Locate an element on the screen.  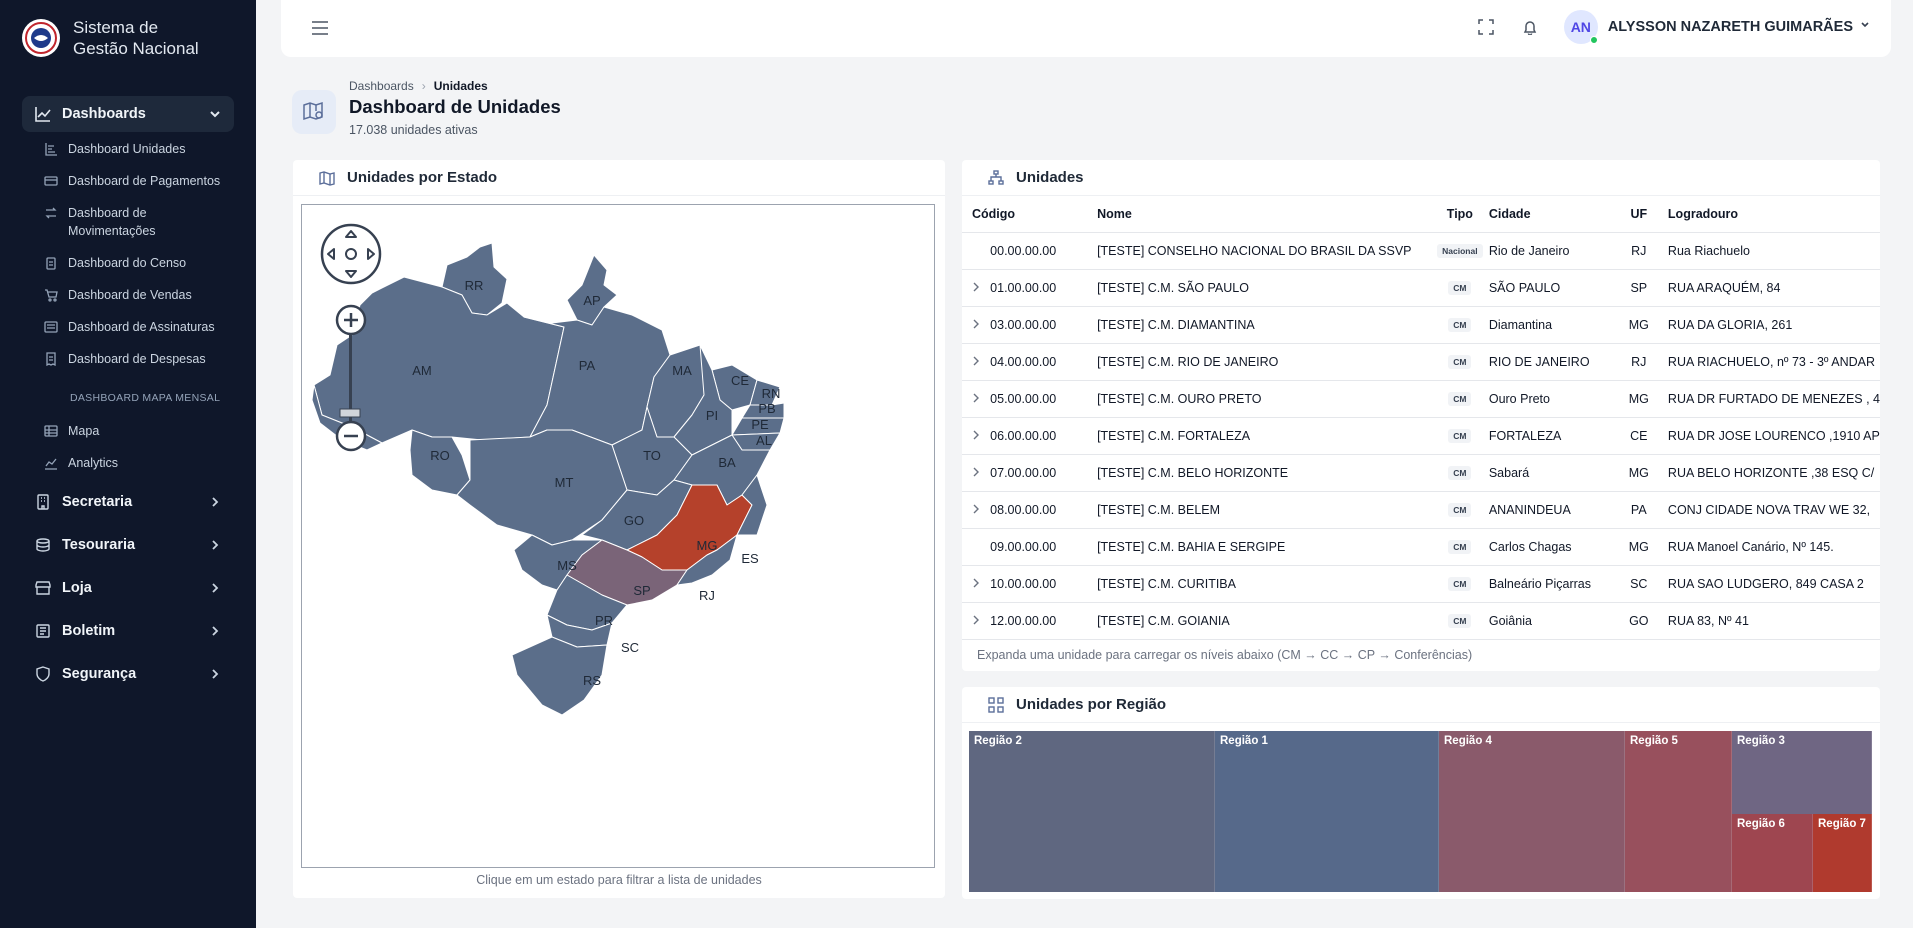
sidebar-group-loja: Loja is located at coordinates (128, 588).